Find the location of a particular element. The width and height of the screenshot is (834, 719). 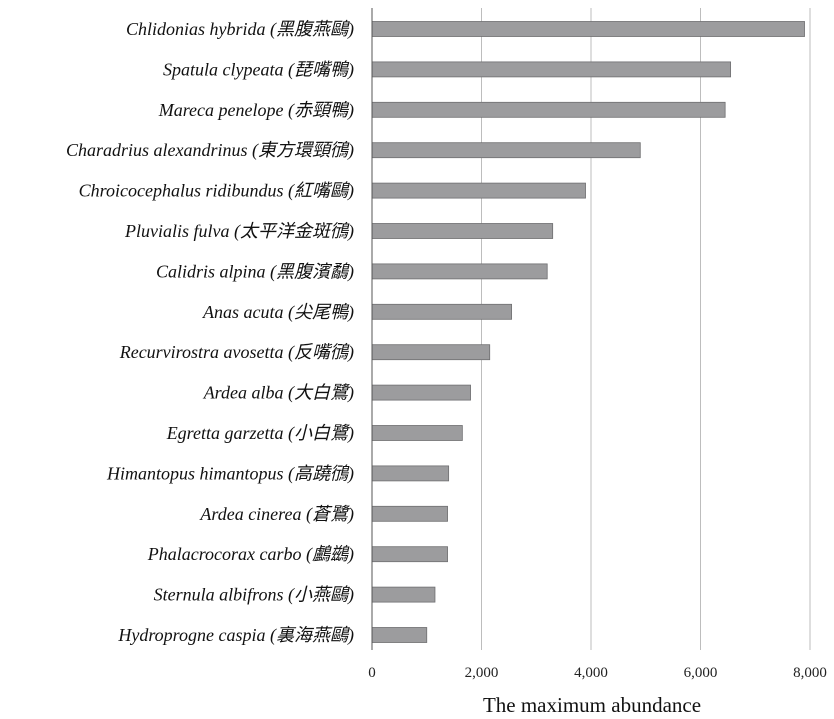

category-label: Himantopus himantopus (高蹺鴴) is located at coordinates (230, 473).